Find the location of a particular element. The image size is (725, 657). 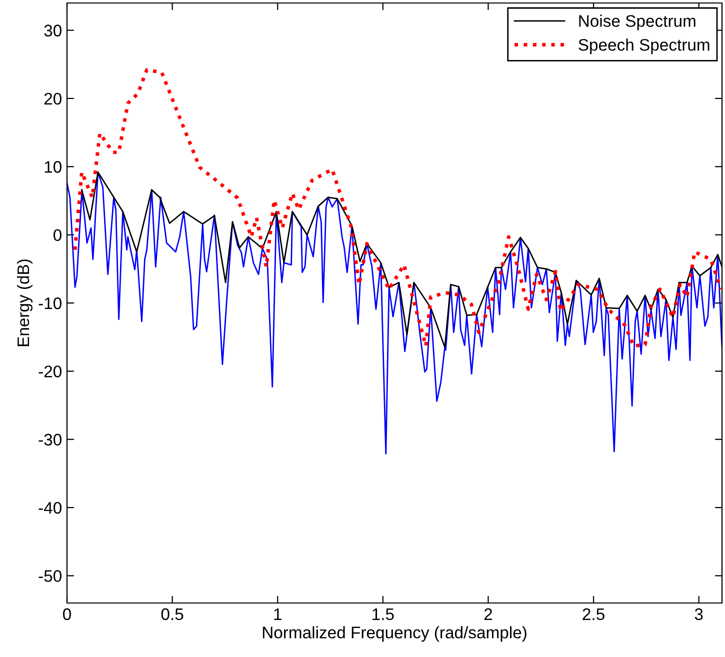

y-tick-label: 0 is located at coordinates (58, 235).